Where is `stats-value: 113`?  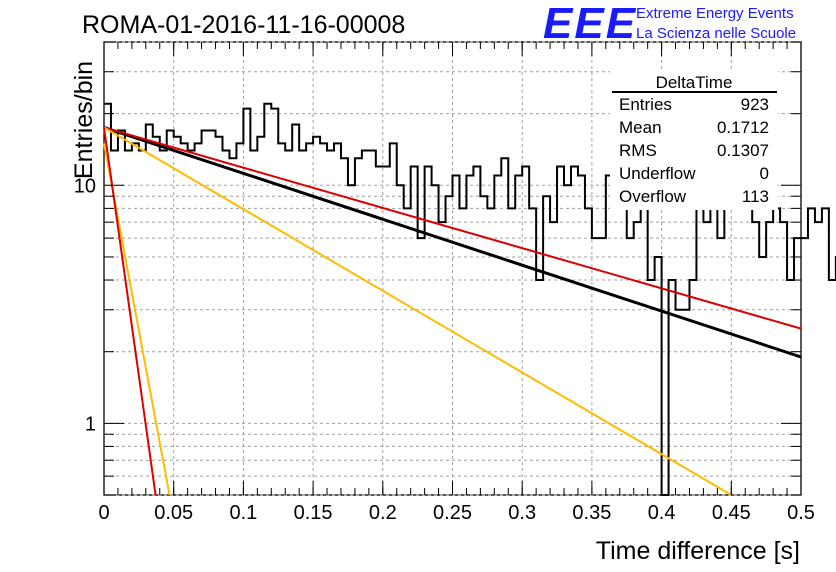 stats-value: 113 is located at coordinates (755, 196).